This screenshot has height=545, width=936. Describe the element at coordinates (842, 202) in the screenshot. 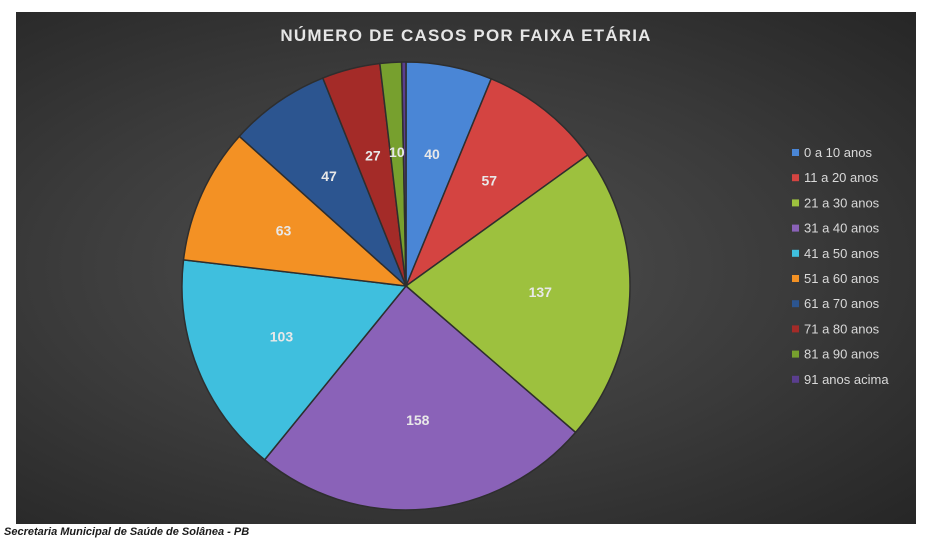

I see `legend-label-21-a-30-anos: 21 a 30 anos` at that location.